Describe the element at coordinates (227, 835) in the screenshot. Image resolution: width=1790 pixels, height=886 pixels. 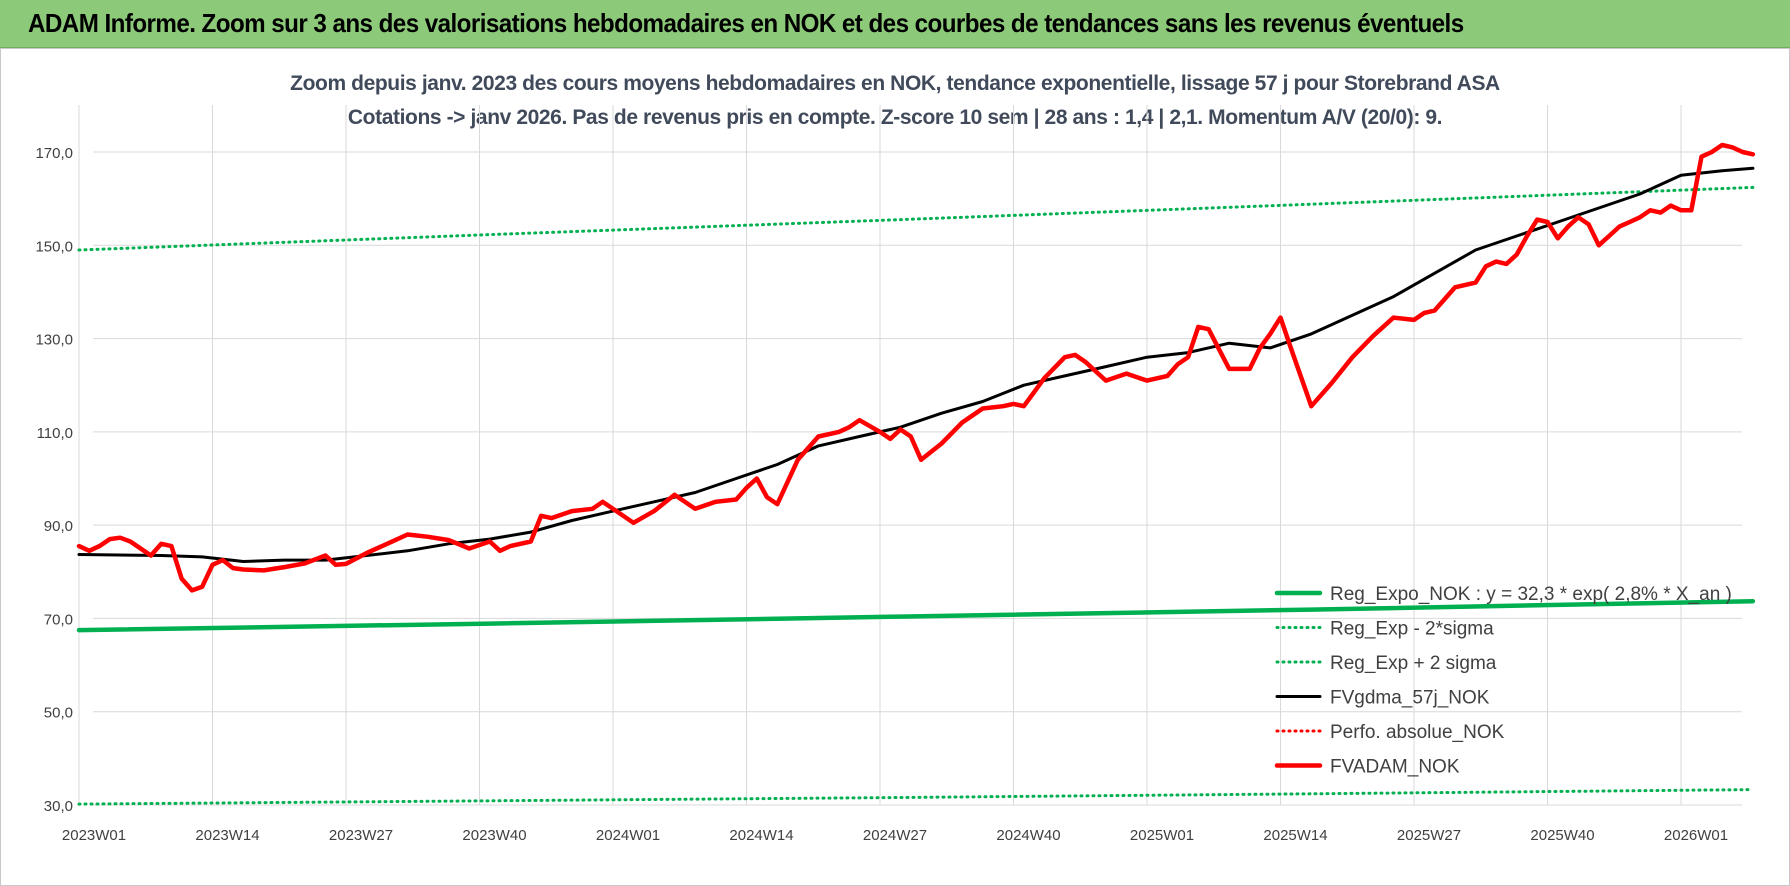
I see `x-tick-label: 2023W14` at that location.